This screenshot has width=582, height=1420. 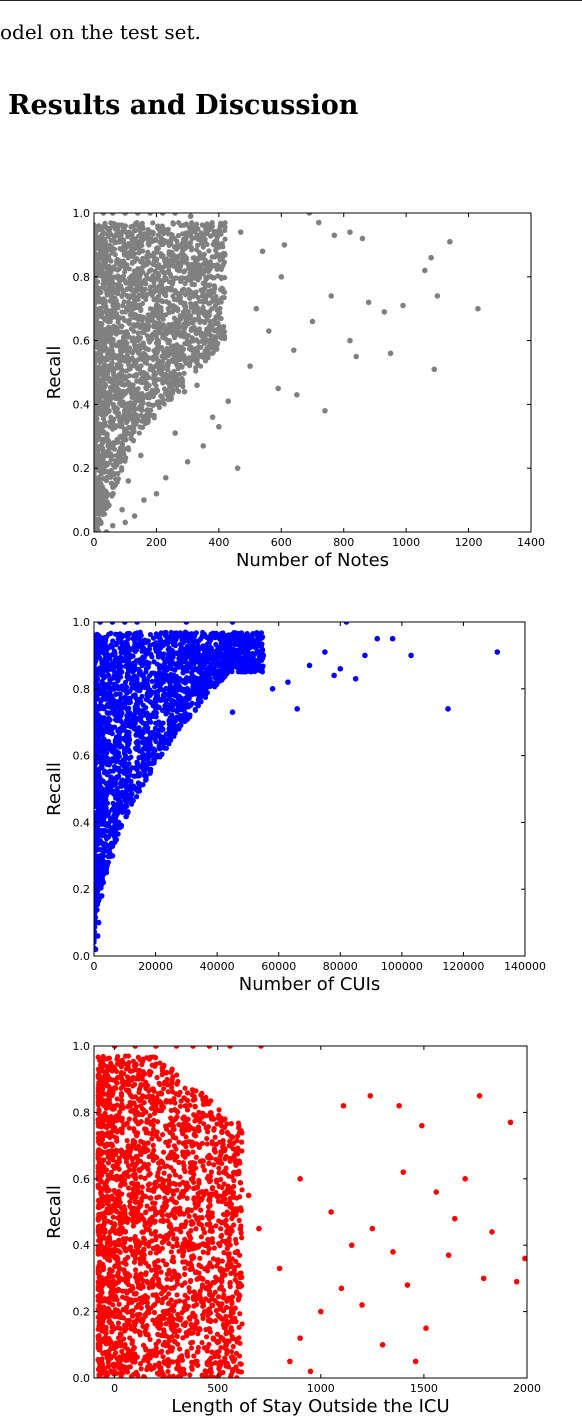 What do you see at coordinates (531, 542) in the screenshot?
I see `x-tick-label: 1400` at bounding box center [531, 542].